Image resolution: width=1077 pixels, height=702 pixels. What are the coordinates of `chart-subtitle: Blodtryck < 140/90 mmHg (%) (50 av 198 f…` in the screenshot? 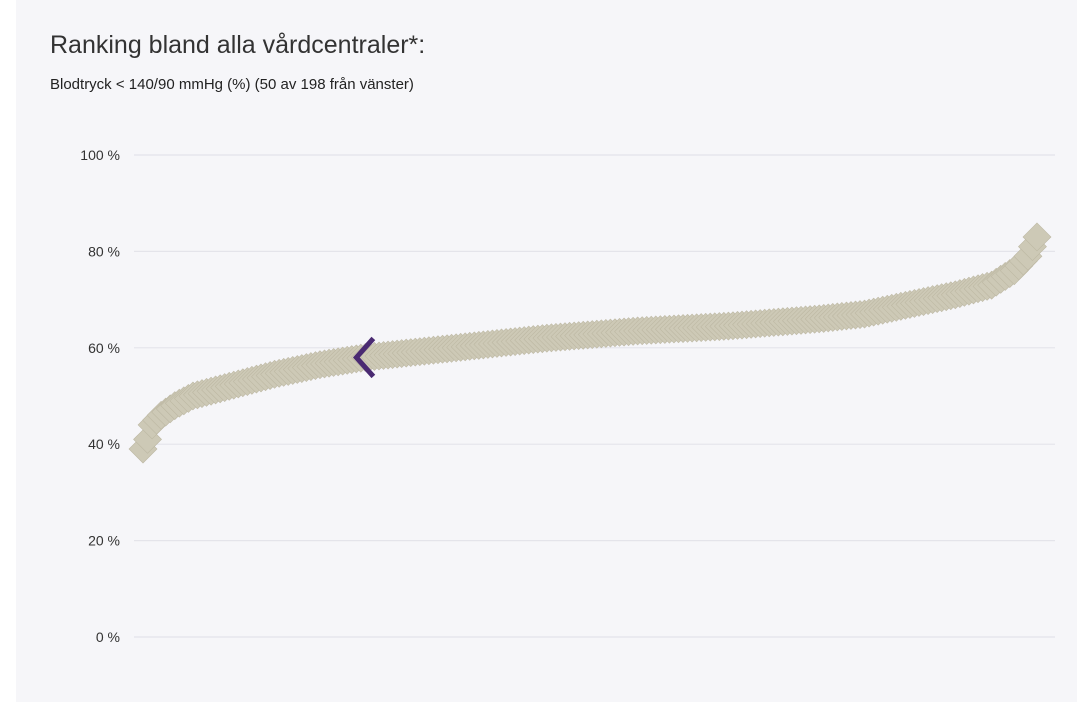 It's located at (232, 84).